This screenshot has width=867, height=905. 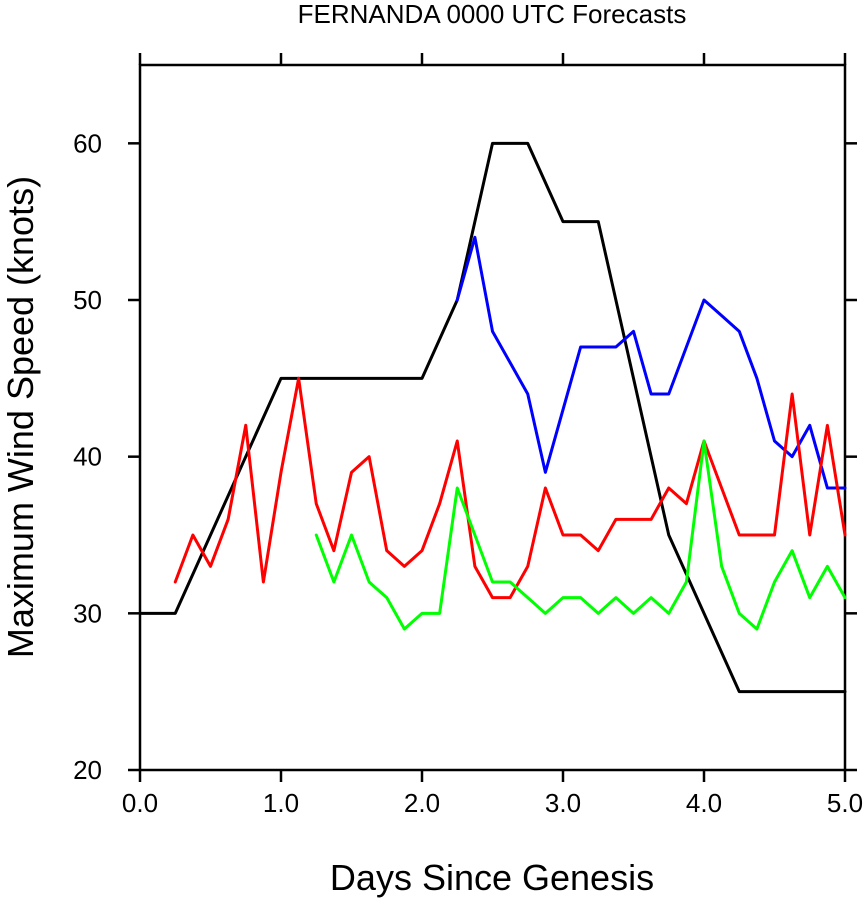 I want to click on y-tick-label: 40, so click(x=87, y=457).